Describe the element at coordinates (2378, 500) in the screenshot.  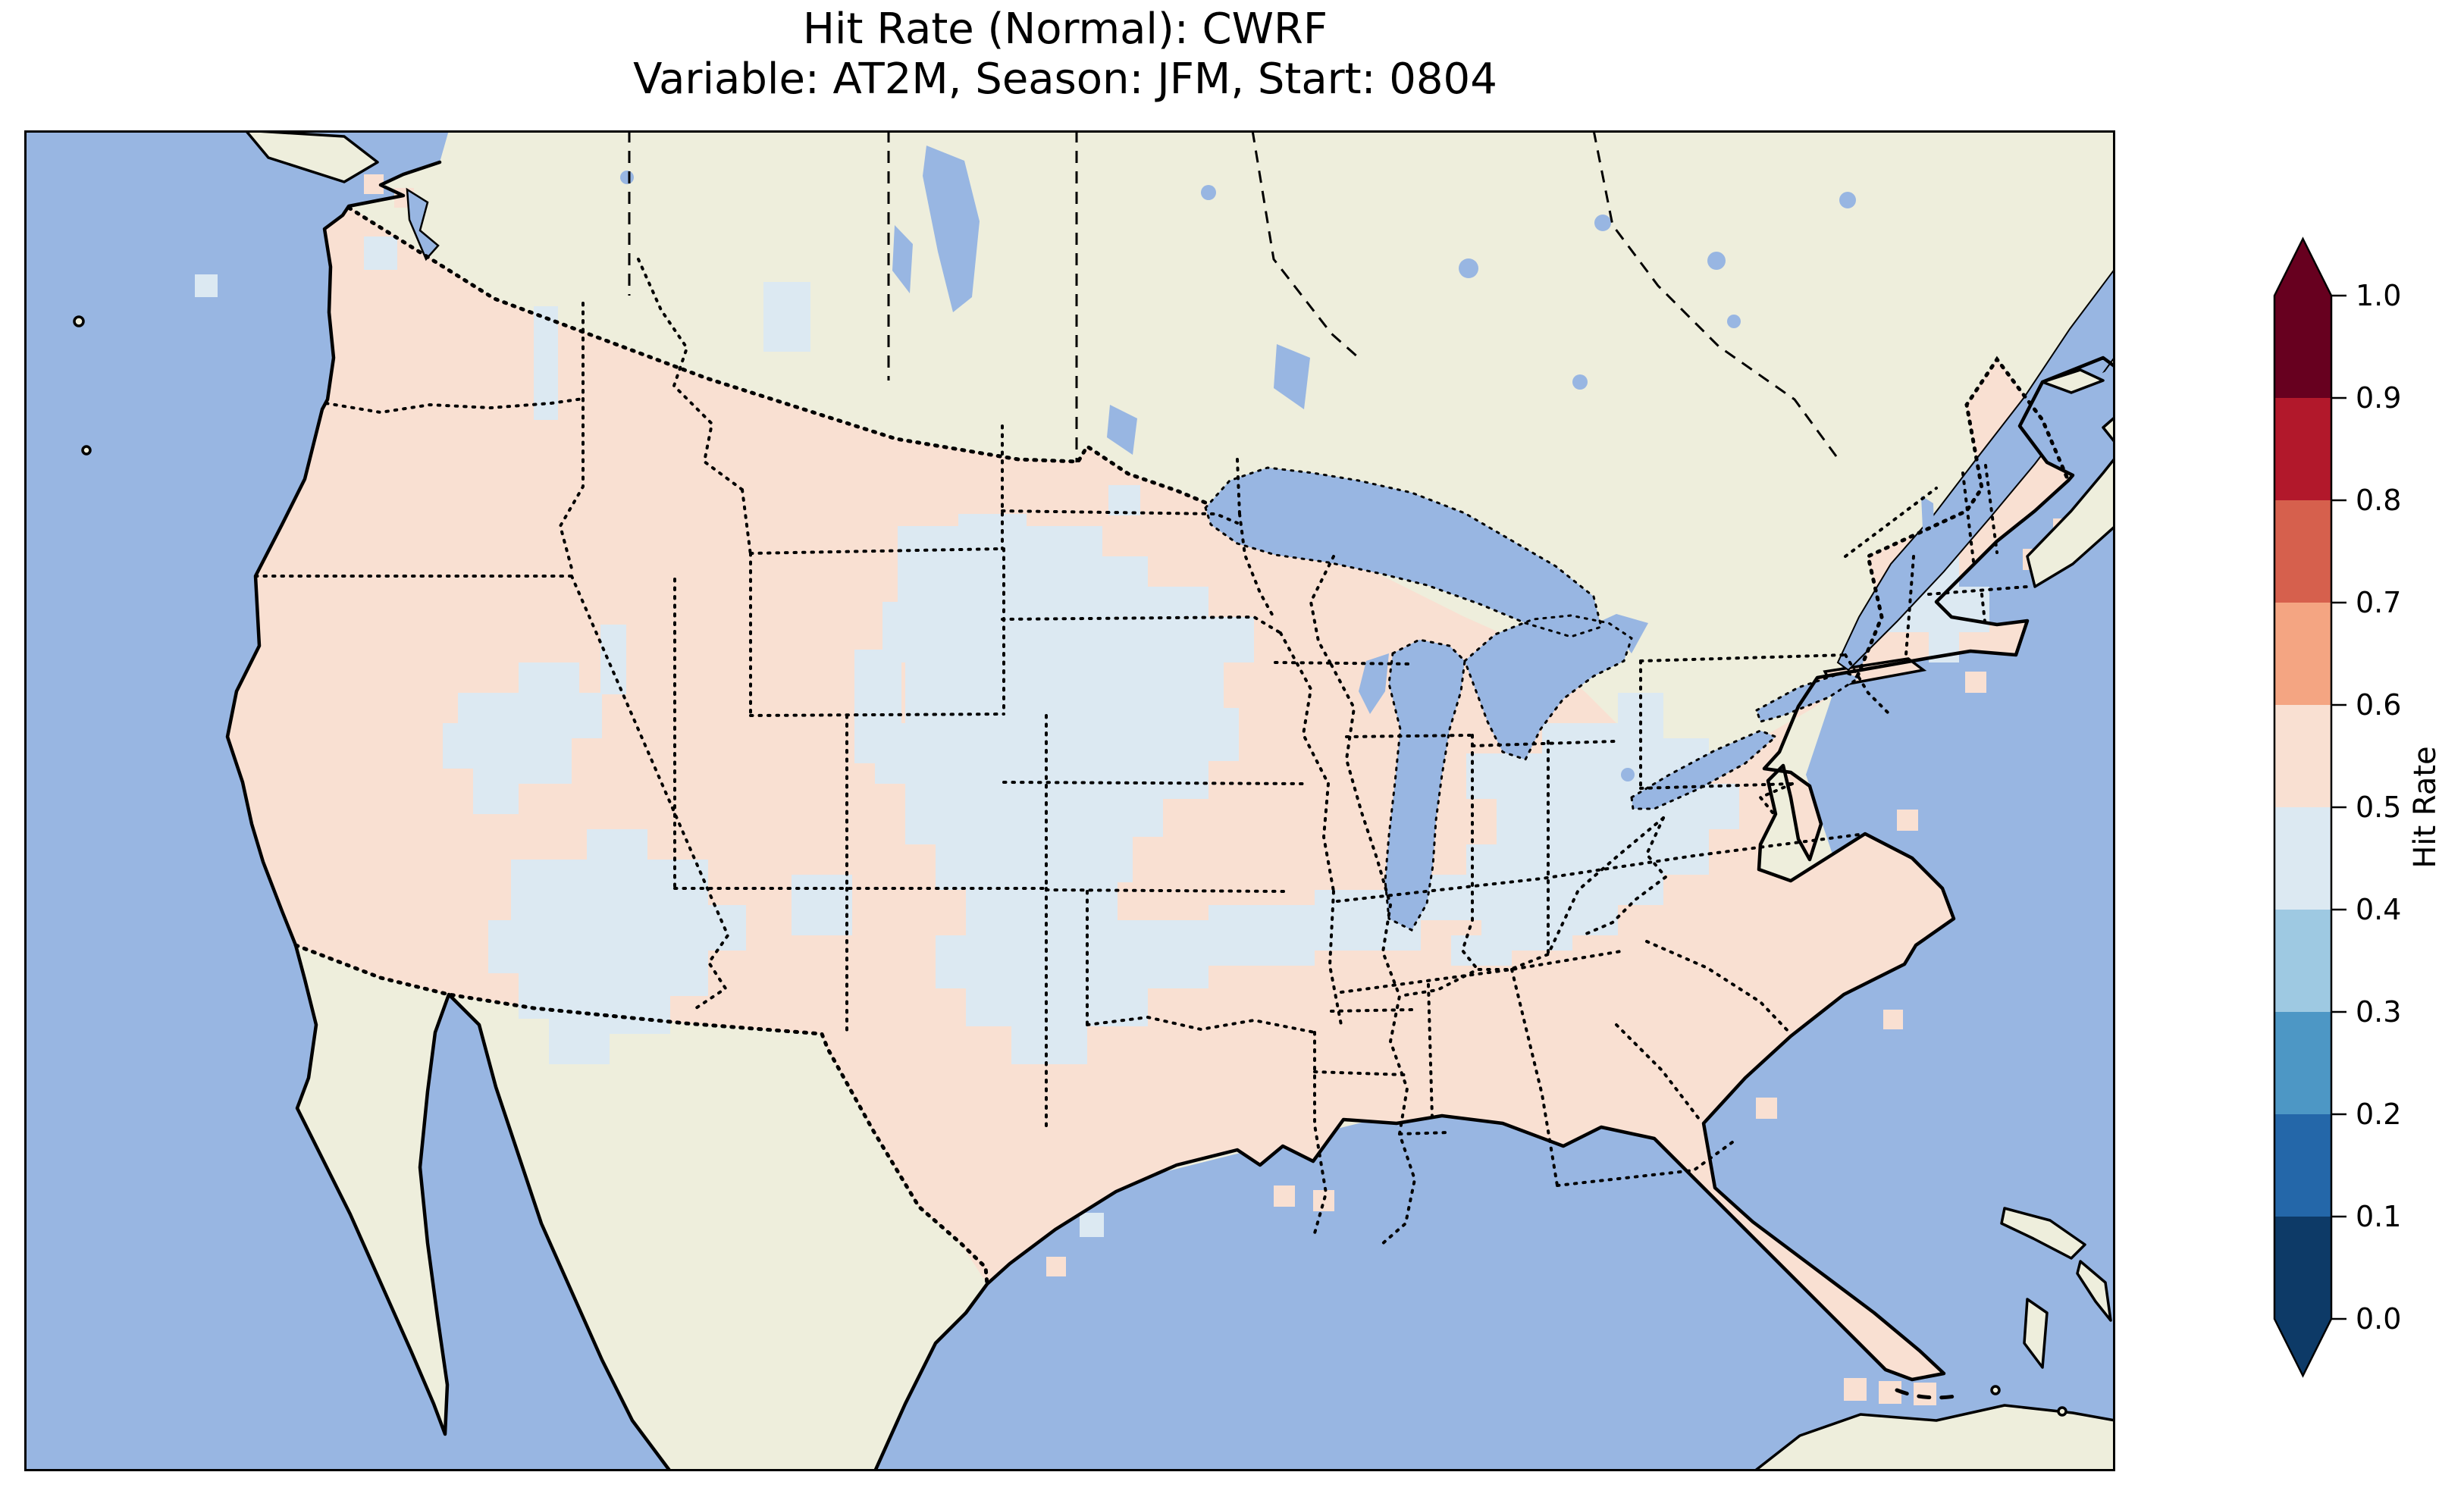
I see `colorbar-tick-label: 0.8` at that location.